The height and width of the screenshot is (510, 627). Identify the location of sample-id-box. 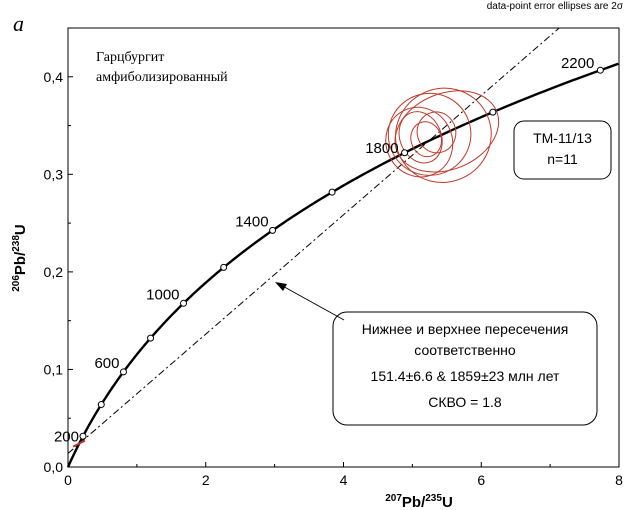
(562, 150).